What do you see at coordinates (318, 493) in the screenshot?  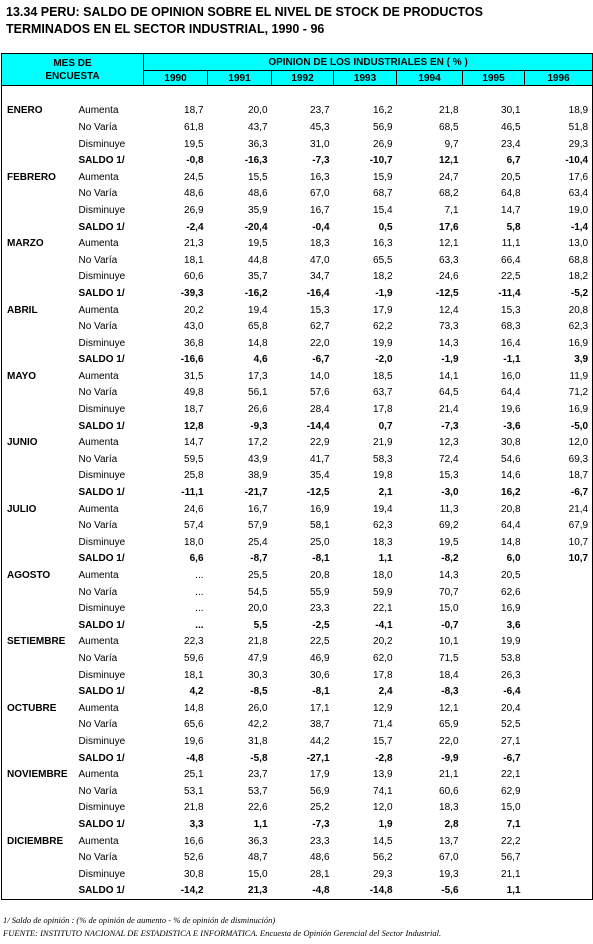 I see `value-cell: -12,5` at bounding box center [318, 493].